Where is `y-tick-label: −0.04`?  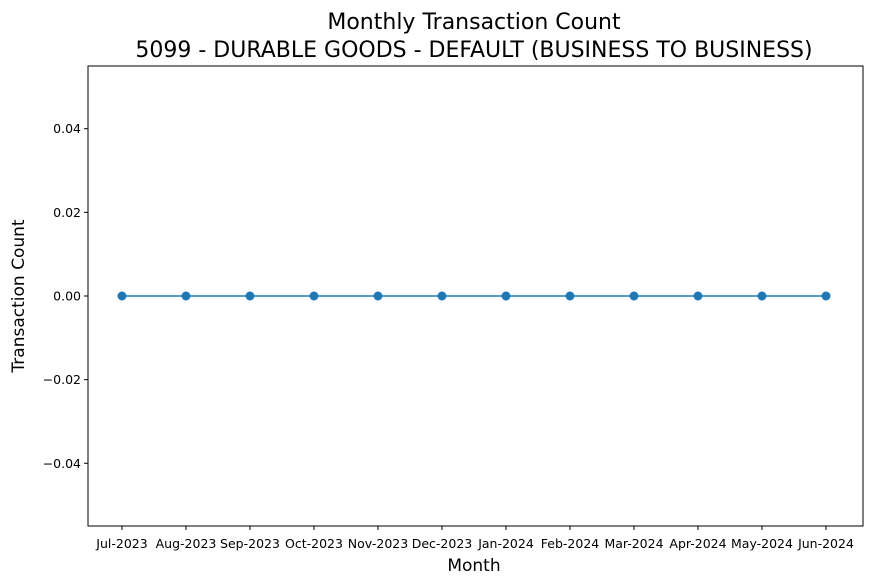
y-tick-label: −0.04 is located at coordinates (62, 463).